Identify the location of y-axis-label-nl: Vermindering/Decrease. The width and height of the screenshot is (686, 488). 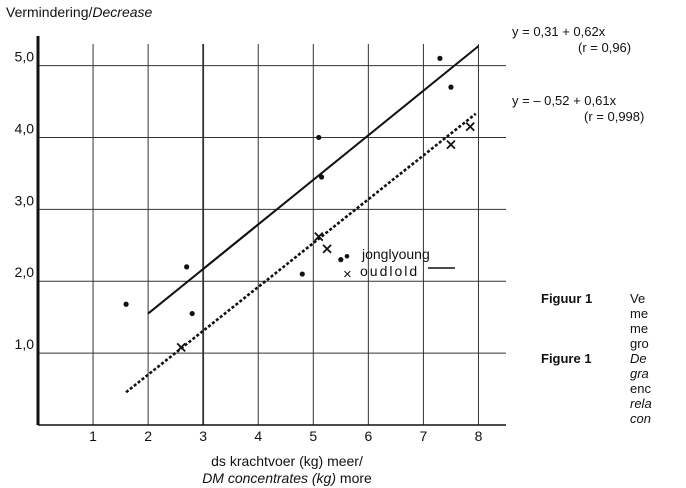
(79, 12).